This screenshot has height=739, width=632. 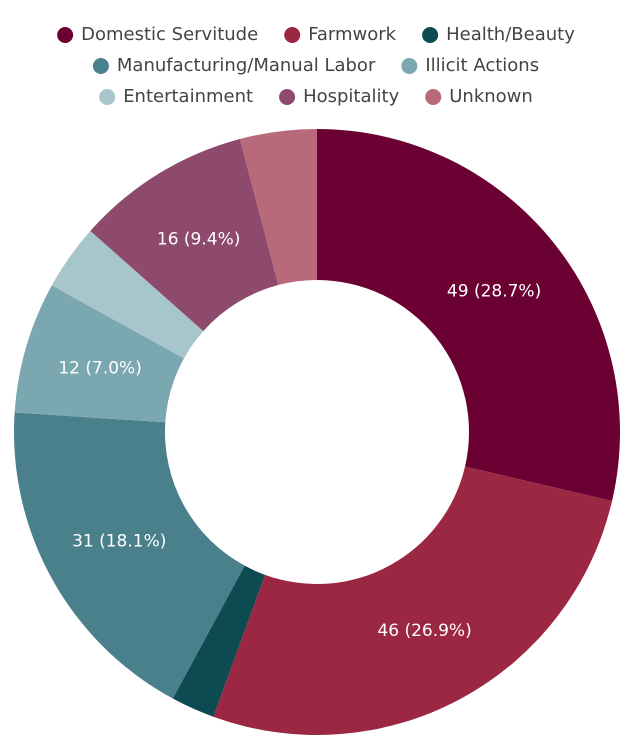 I want to click on data-label: 16 (9.4%), so click(x=199, y=239).